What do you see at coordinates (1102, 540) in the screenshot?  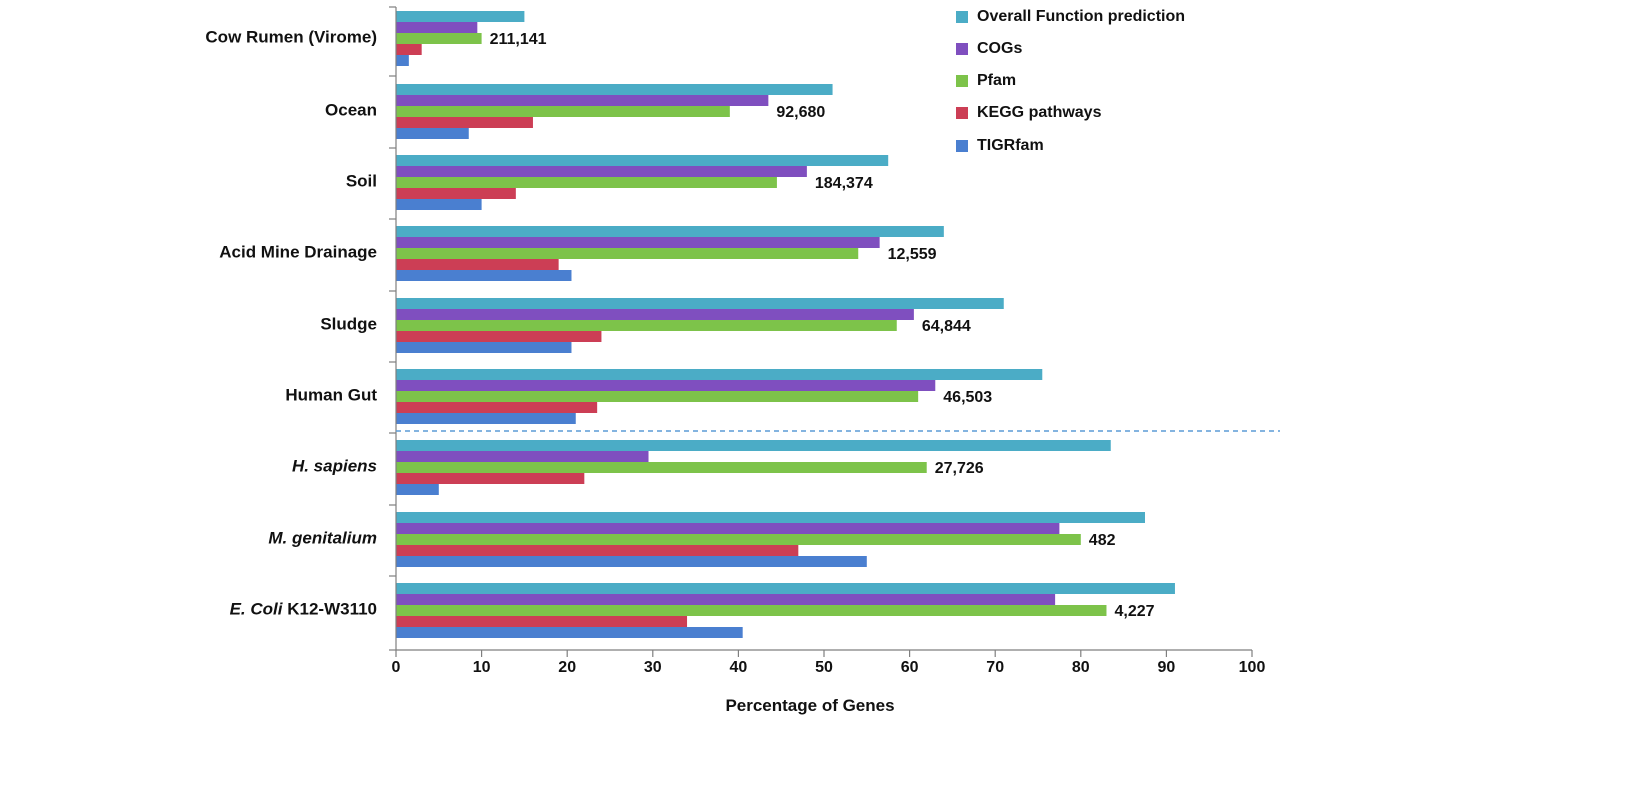 I see `gene-count-label: 482` at bounding box center [1102, 540].